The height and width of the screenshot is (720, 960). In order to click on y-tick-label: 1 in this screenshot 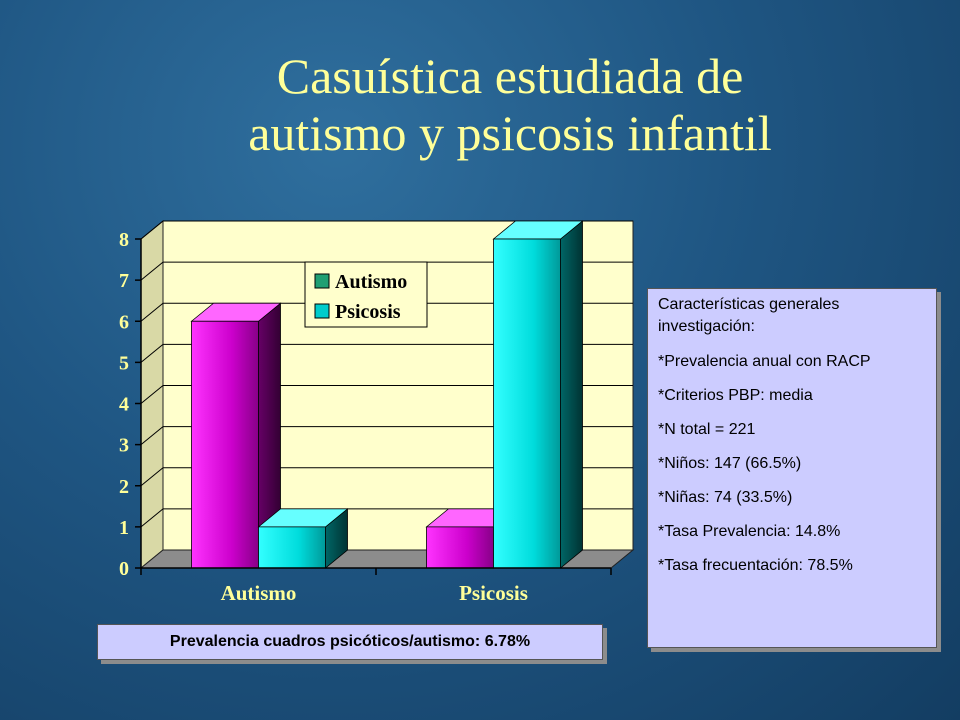, I will do `click(124, 528)`.